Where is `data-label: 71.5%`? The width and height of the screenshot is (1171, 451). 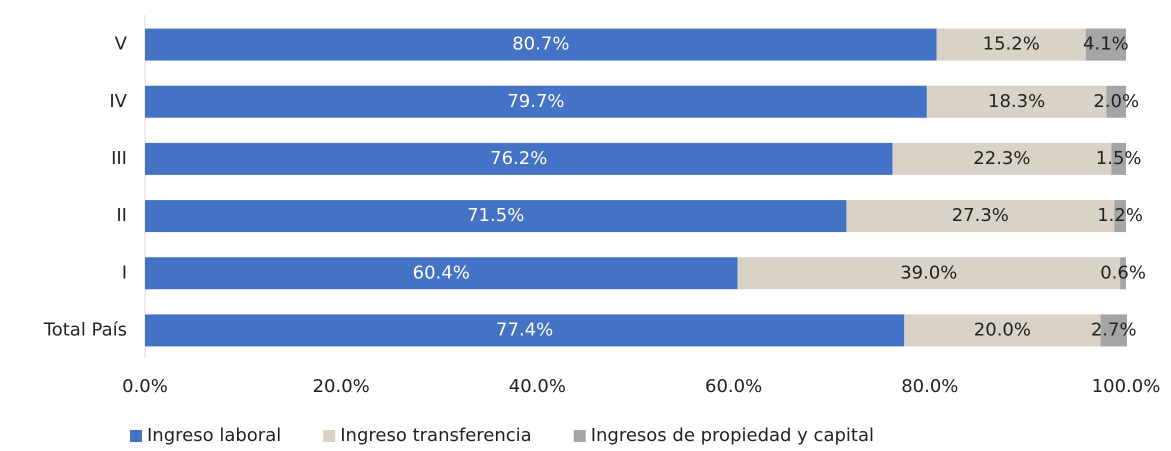
data-label: 71.5% is located at coordinates (495, 215).